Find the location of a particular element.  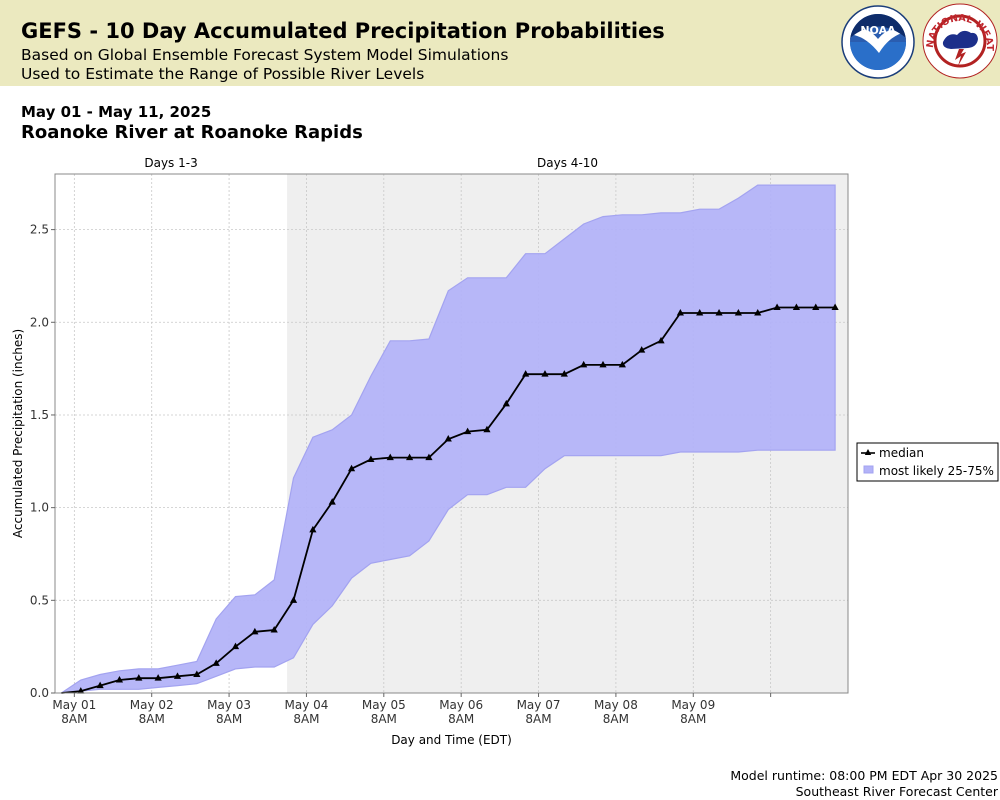

y-tick-label: 1.5 is located at coordinates (39, 415).